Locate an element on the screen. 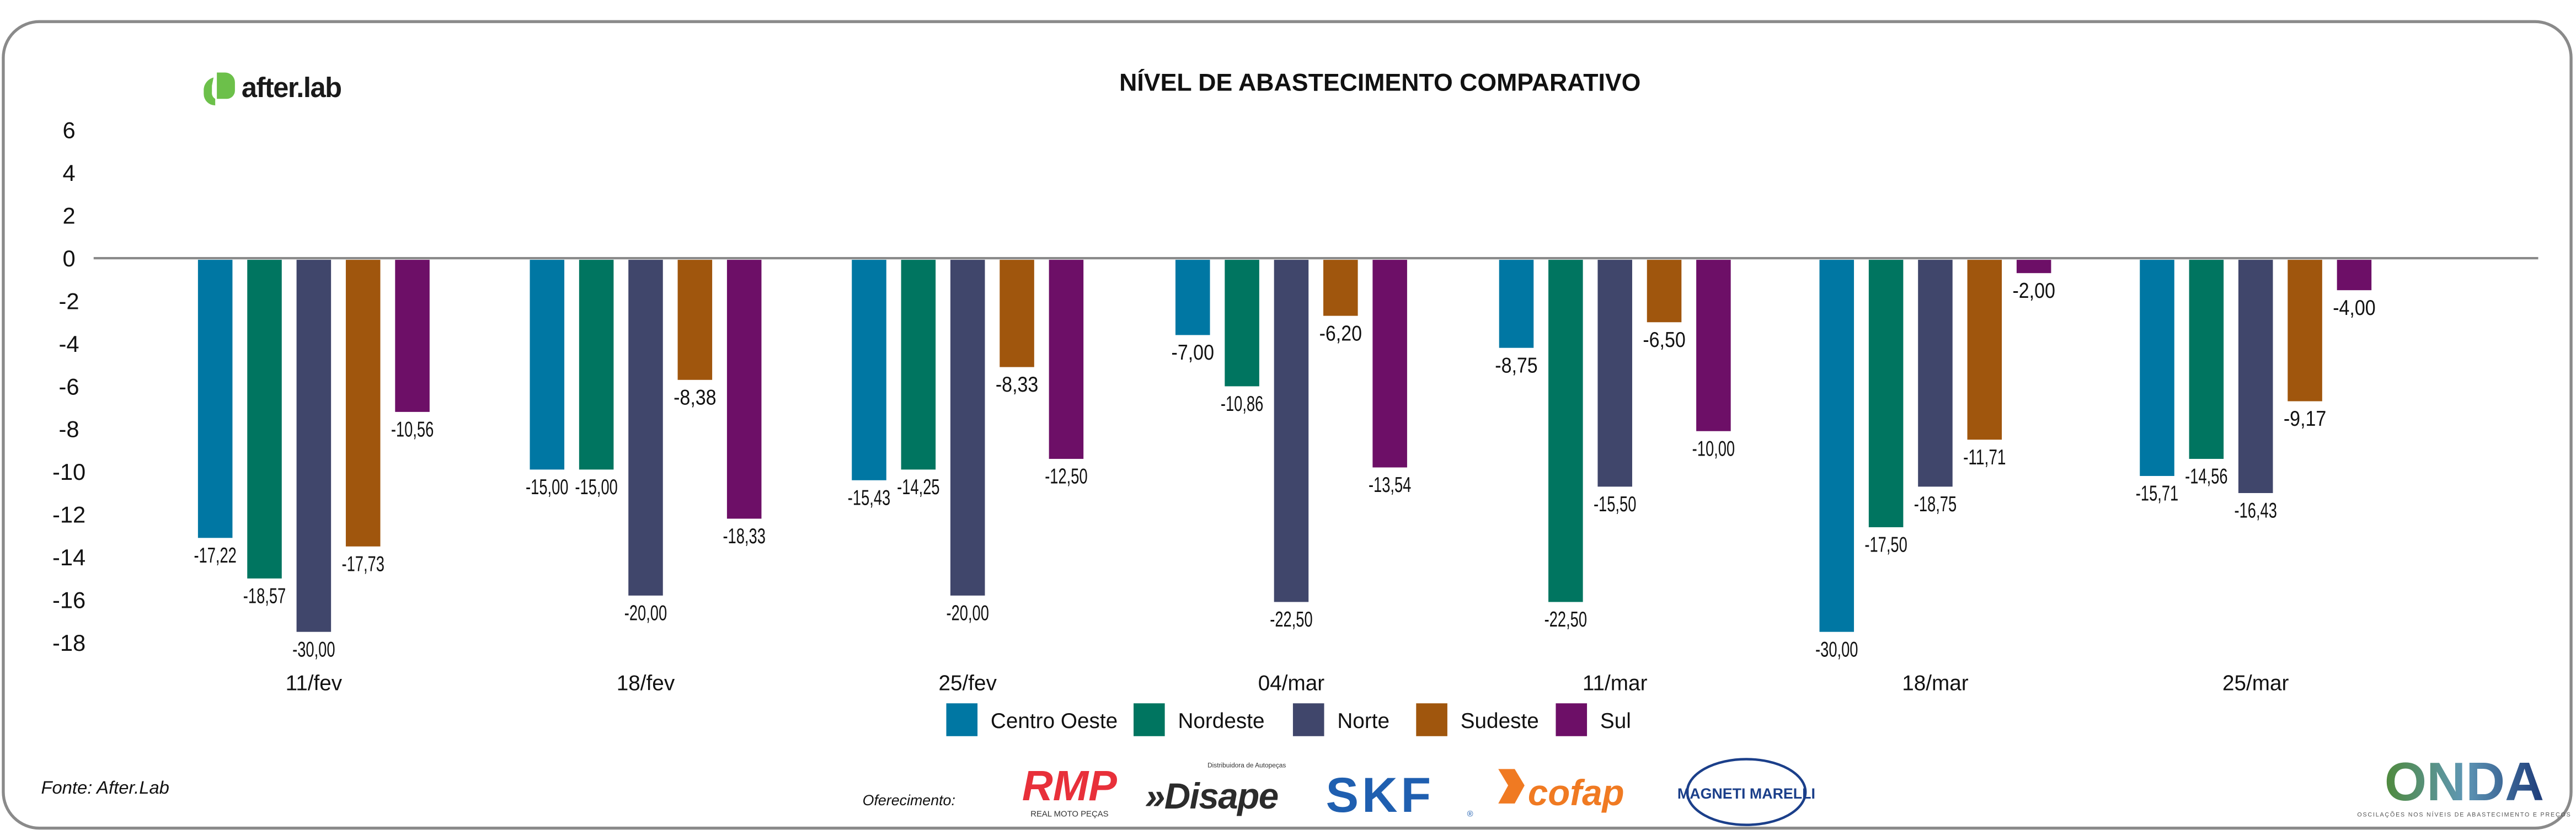 The width and height of the screenshot is (2576, 835). rmp-tagline: REAL MOTO PEÇAS is located at coordinates (1069, 815).